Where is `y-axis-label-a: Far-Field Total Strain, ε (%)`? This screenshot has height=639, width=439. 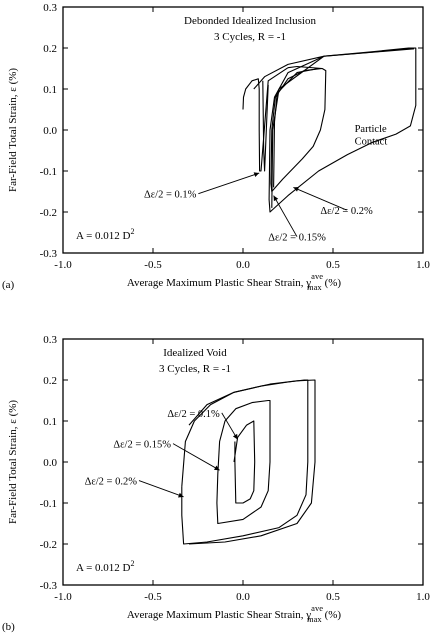 y-axis-label-a: Far-Field Total Strain, ε (%) is located at coordinates (13, 130).